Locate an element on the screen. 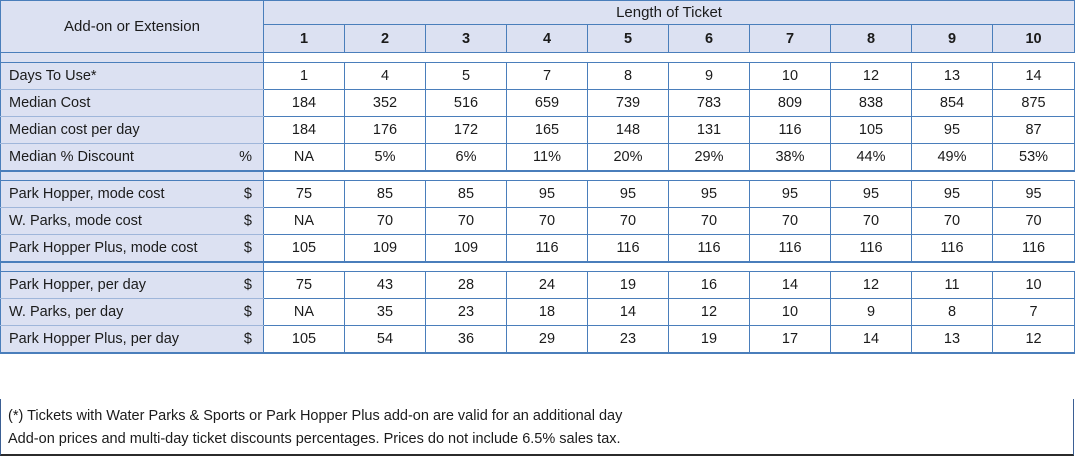 The width and height of the screenshot is (1075, 457). column-header-3: 3 is located at coordinates (466, 38).